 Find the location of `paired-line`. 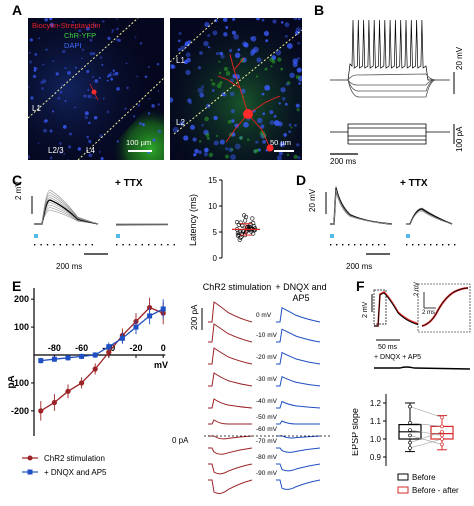

paired-line is located at coordinates (426, 437).